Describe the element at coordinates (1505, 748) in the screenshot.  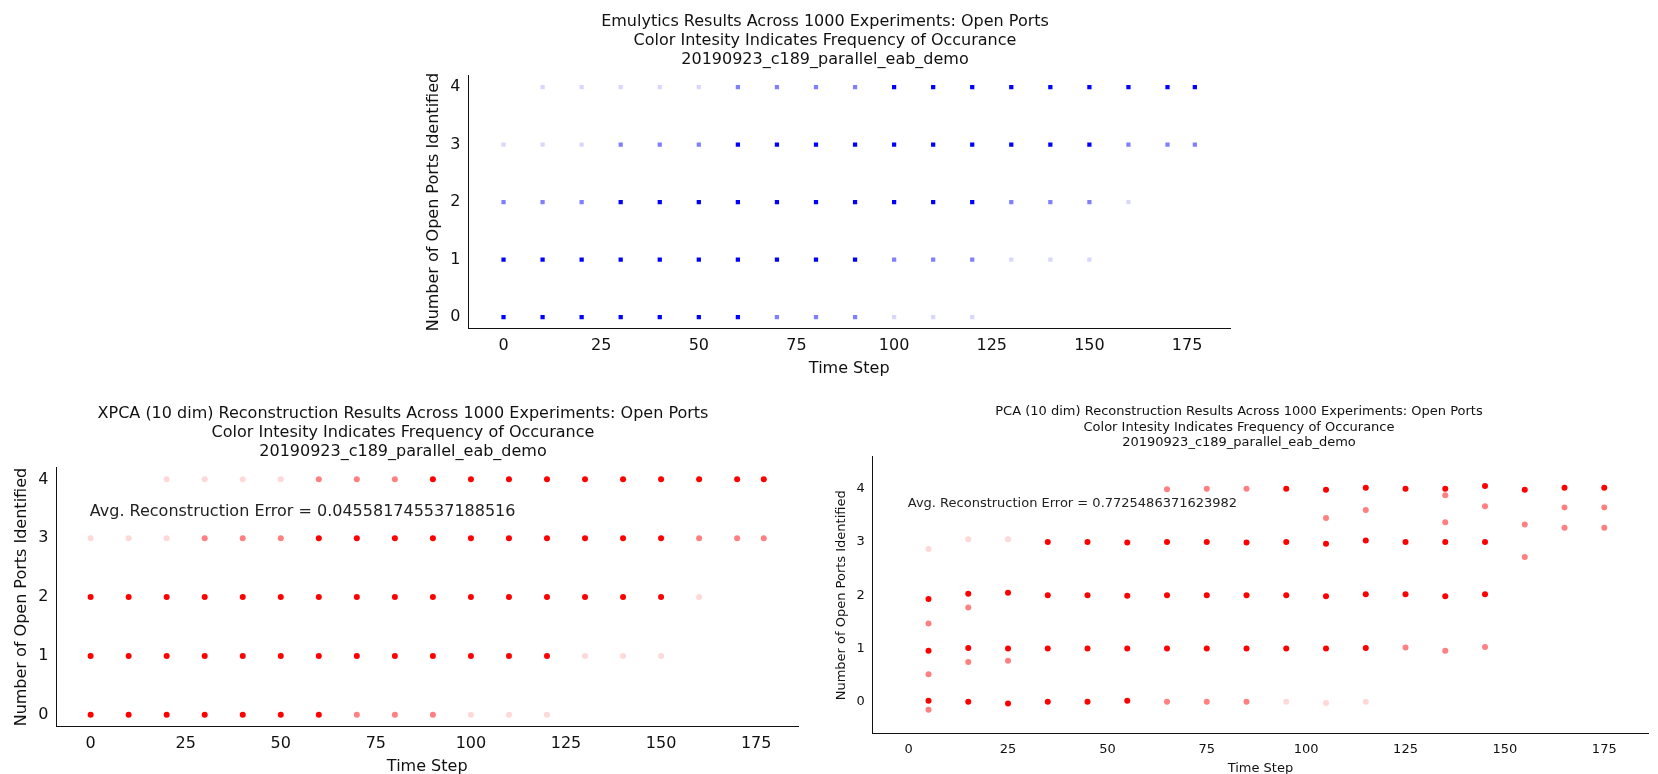
I see `x-tick-label: 150` at that location.